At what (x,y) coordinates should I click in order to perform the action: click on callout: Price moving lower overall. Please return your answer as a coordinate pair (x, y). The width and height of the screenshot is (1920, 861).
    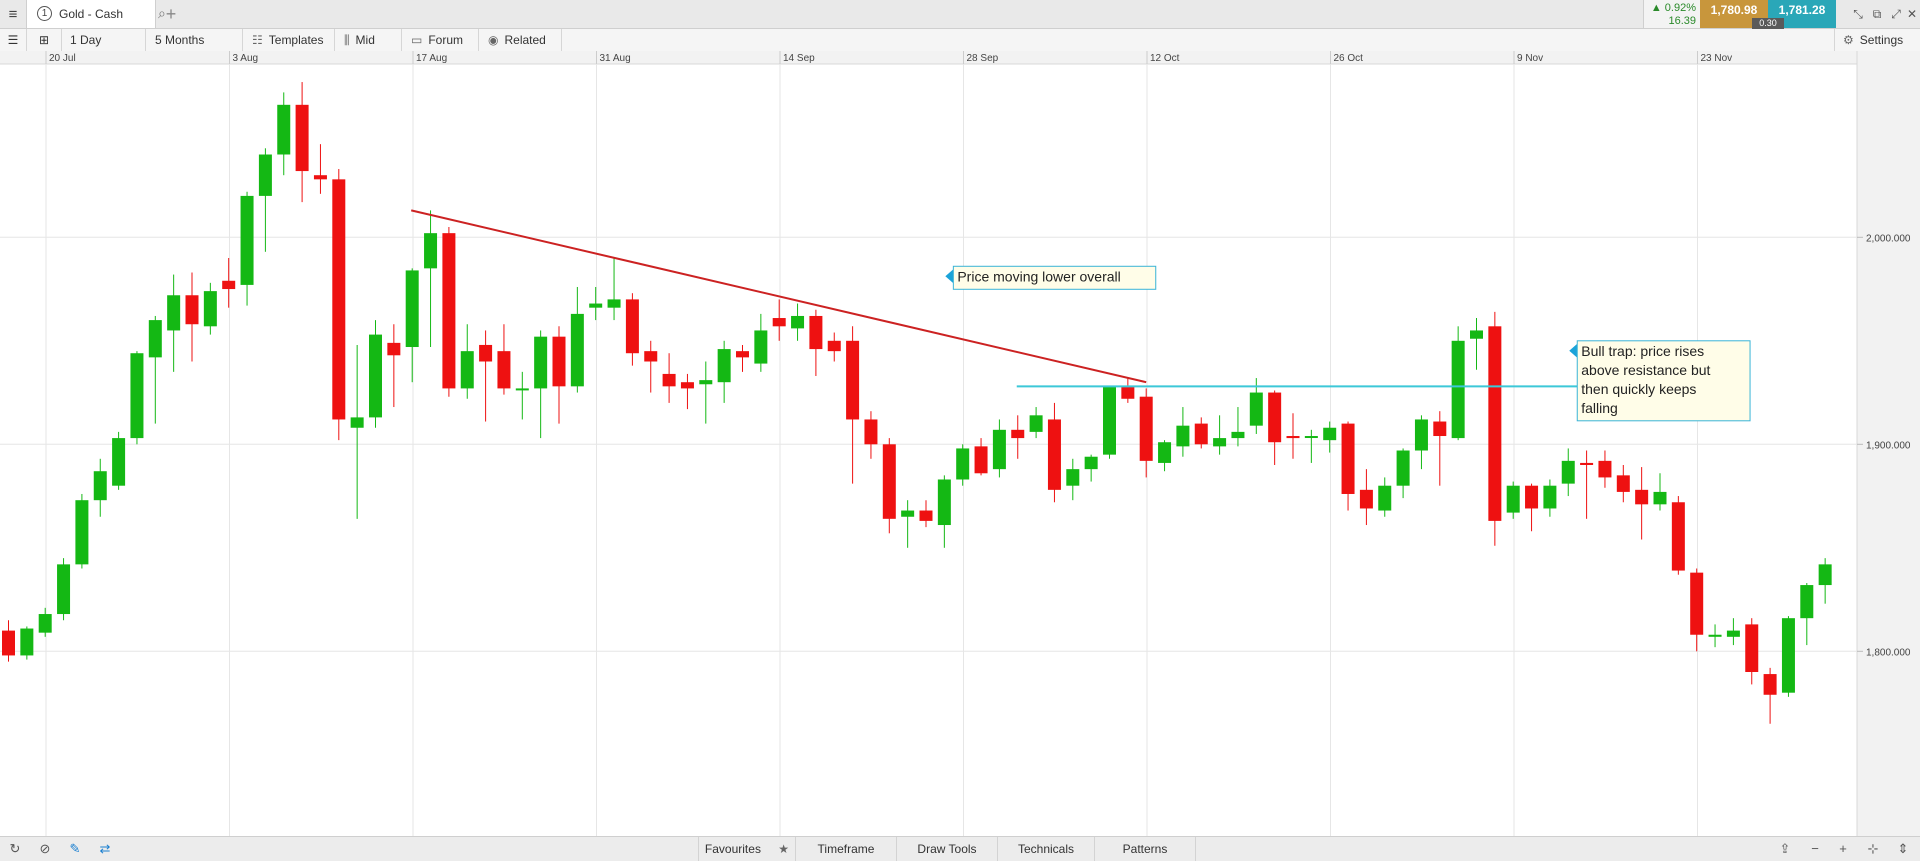
    Looking at the image, I should click on (1051, 277).